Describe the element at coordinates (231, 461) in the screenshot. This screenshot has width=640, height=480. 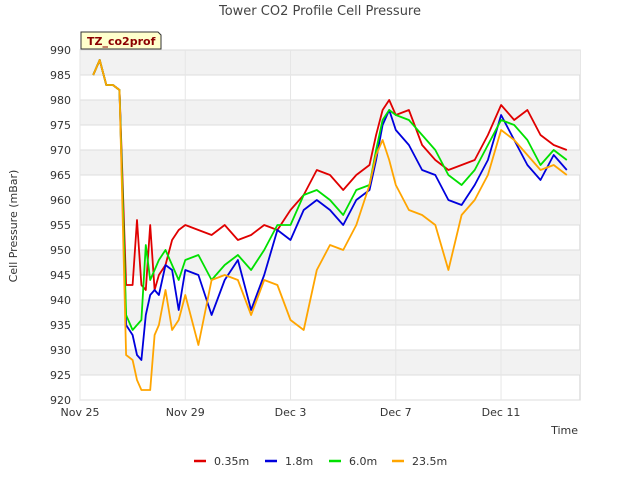
I see `legend-label: 0.35m` at that location.